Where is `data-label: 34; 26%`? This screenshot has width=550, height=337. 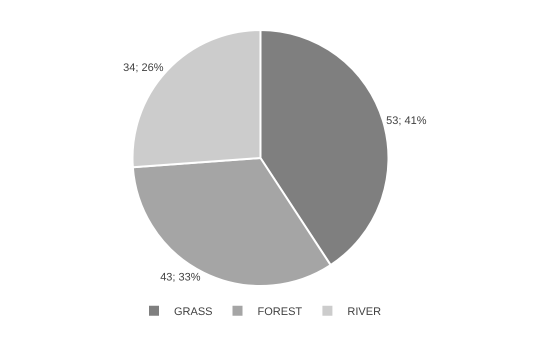
data-label: 34; 26% is located at coordinates (143, 68).